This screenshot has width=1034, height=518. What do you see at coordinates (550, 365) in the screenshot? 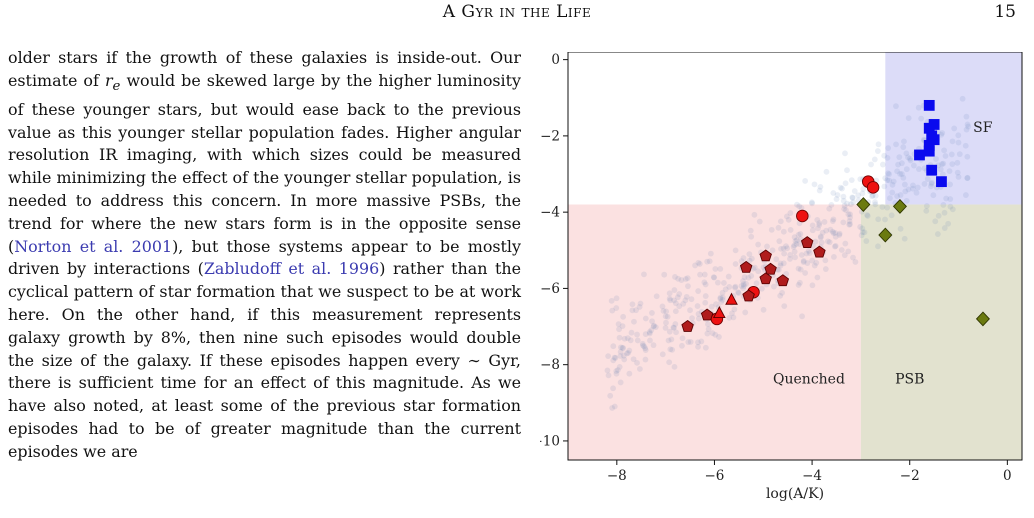
I see `y-tick-label: −8` at bounding box center [550, 365].